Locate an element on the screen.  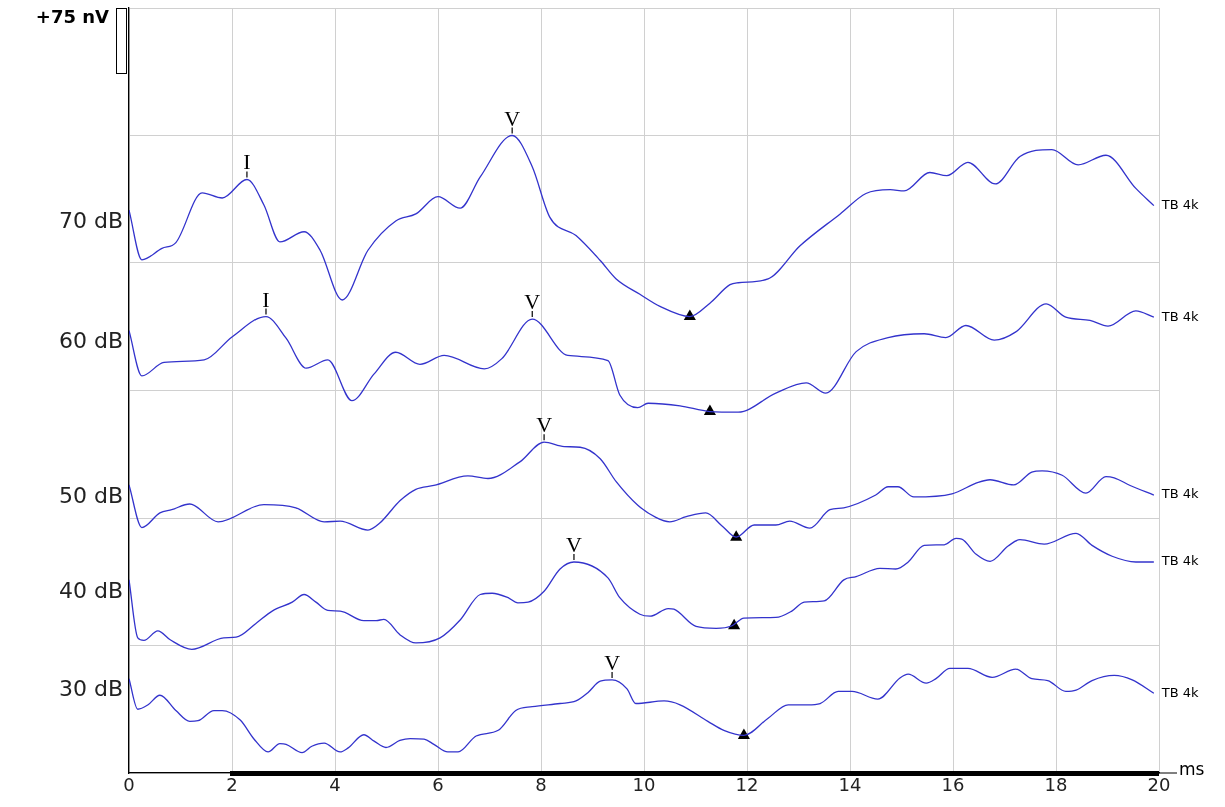
x-tick-label: 18 is located at coordinates (1056, 785).